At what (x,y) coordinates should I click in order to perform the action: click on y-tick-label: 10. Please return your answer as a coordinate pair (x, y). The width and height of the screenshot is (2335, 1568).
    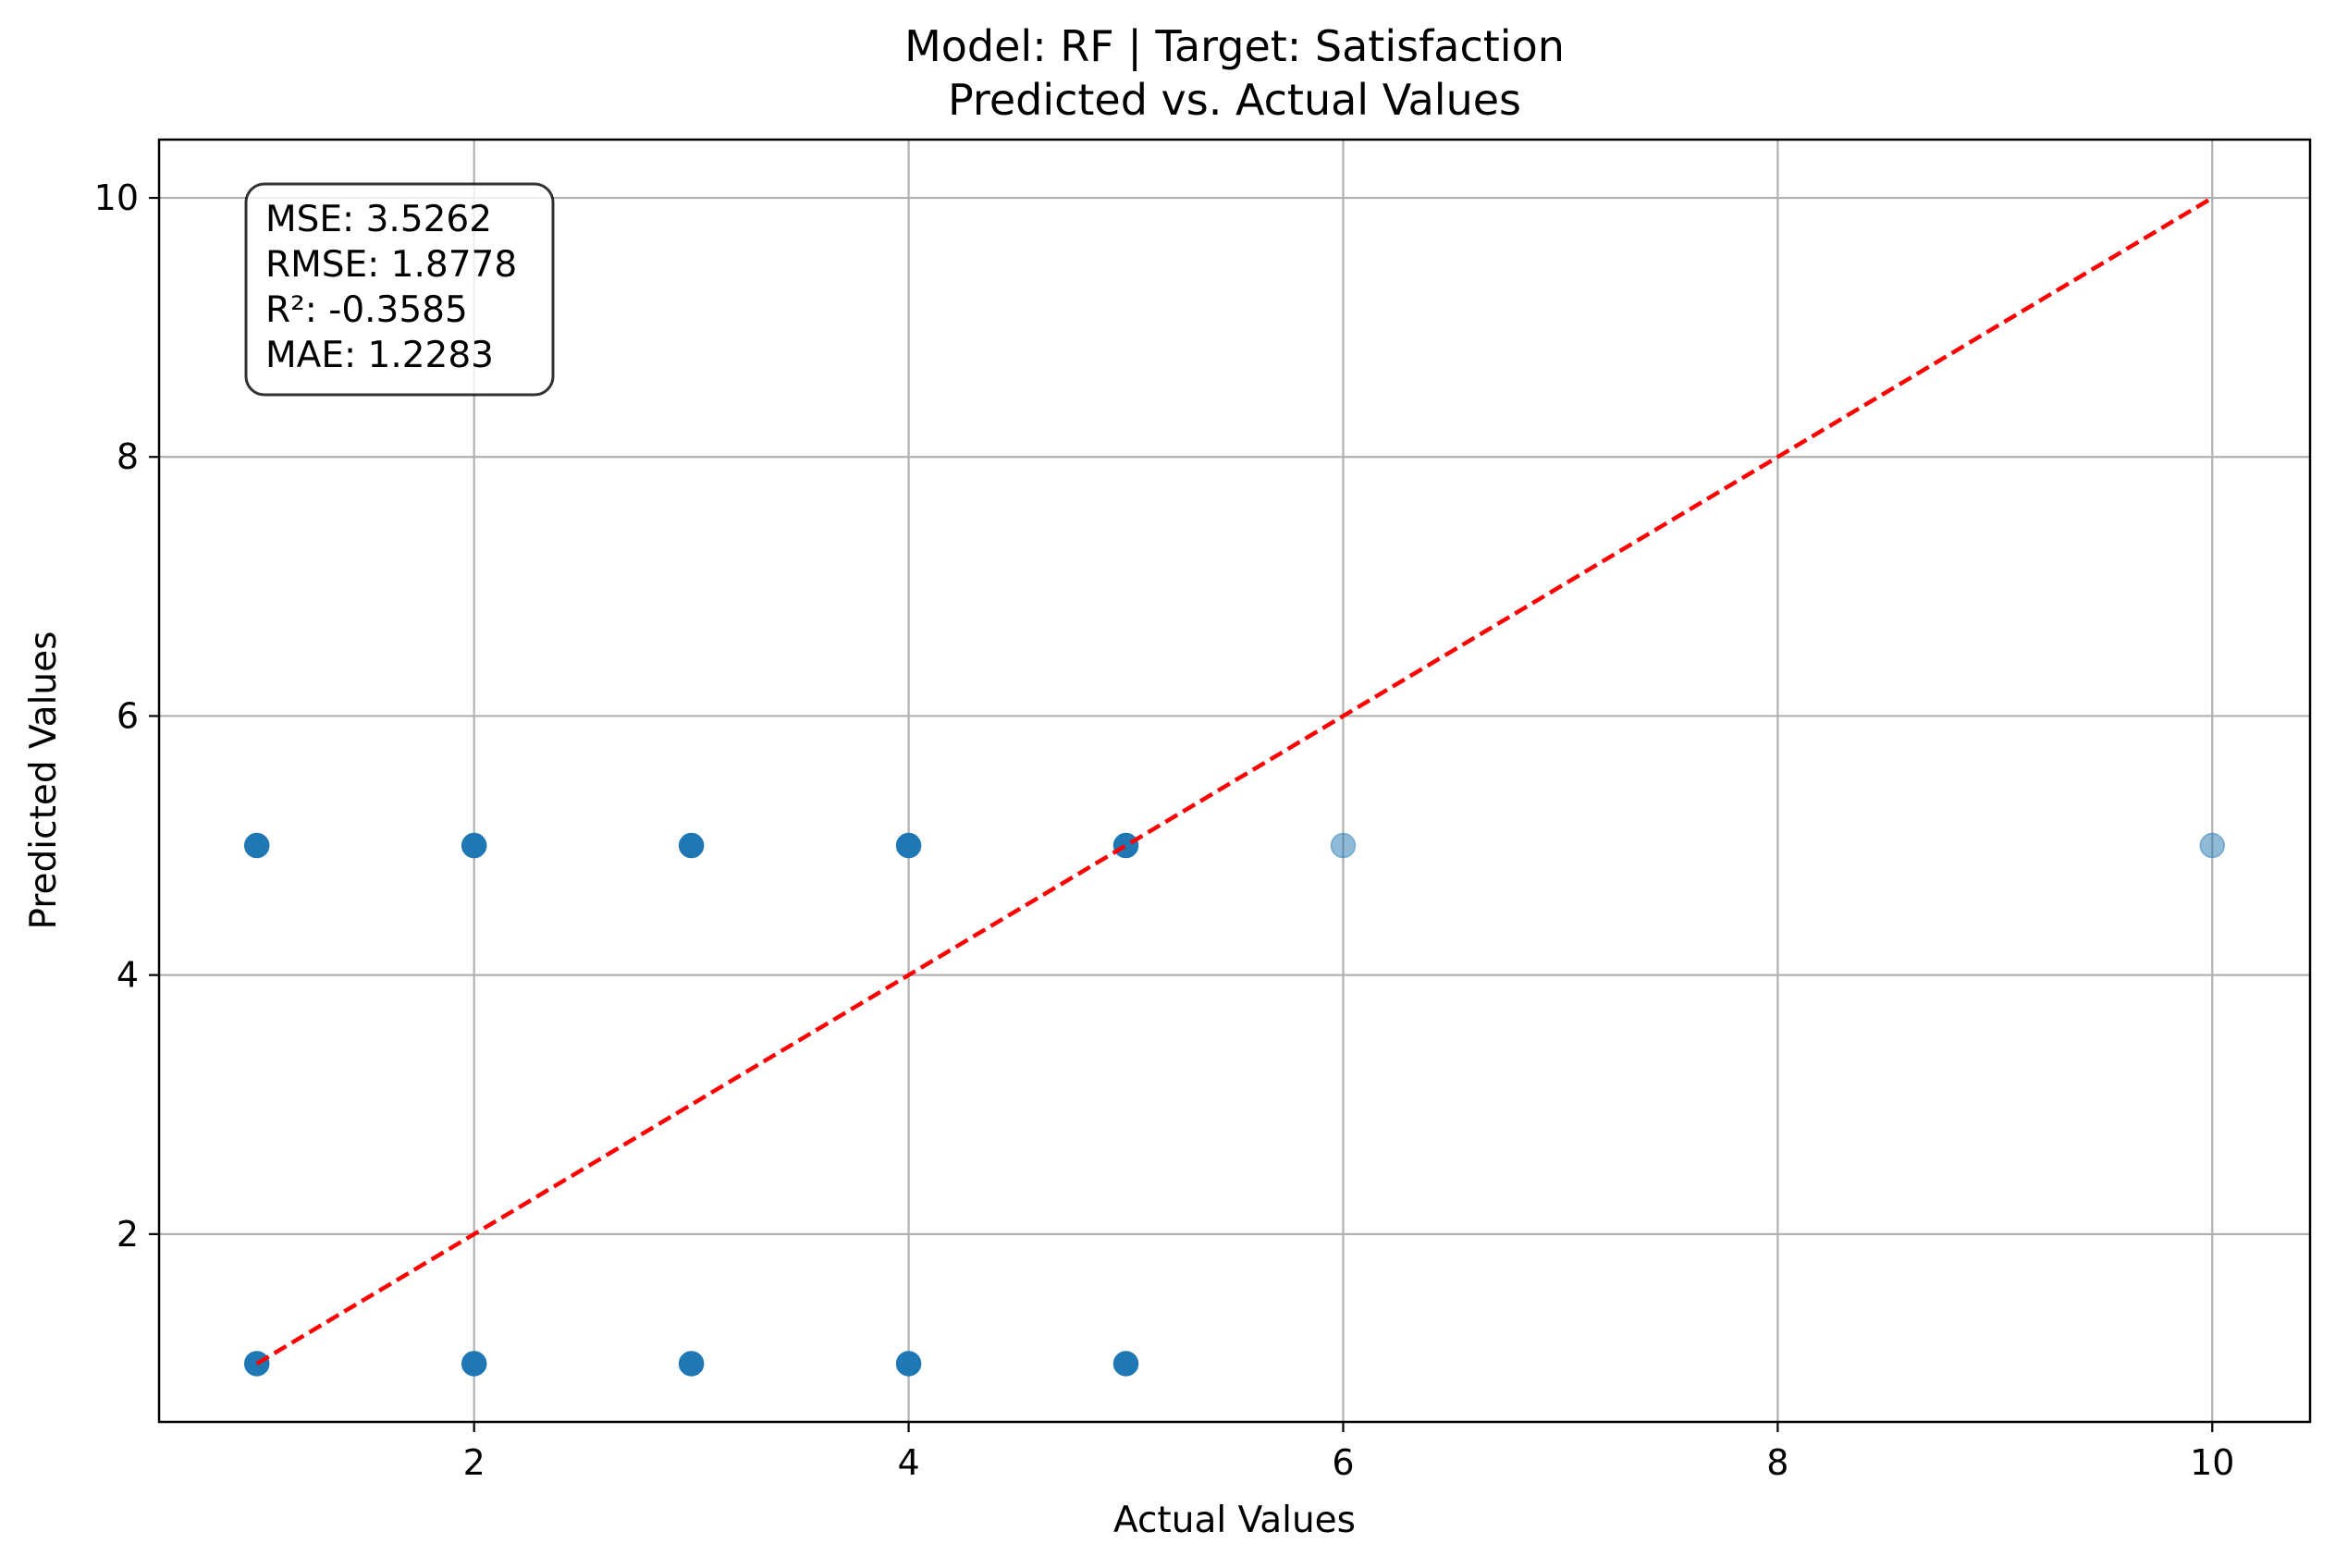
    Looking at the image, I should click on (116, 198).